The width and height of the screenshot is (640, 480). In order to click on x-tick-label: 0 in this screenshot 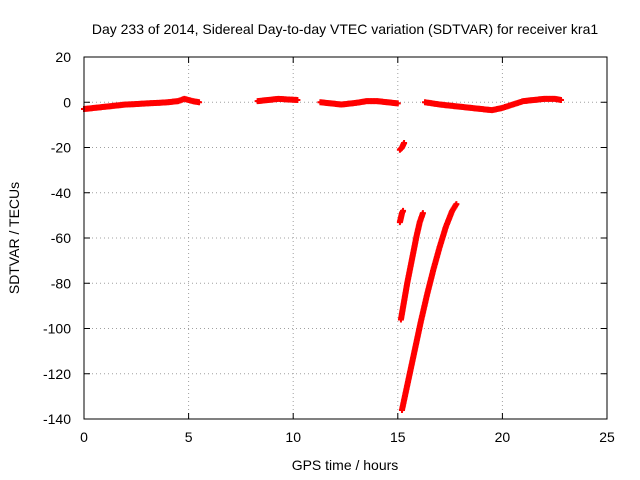, I will do `click(84, 437)`.